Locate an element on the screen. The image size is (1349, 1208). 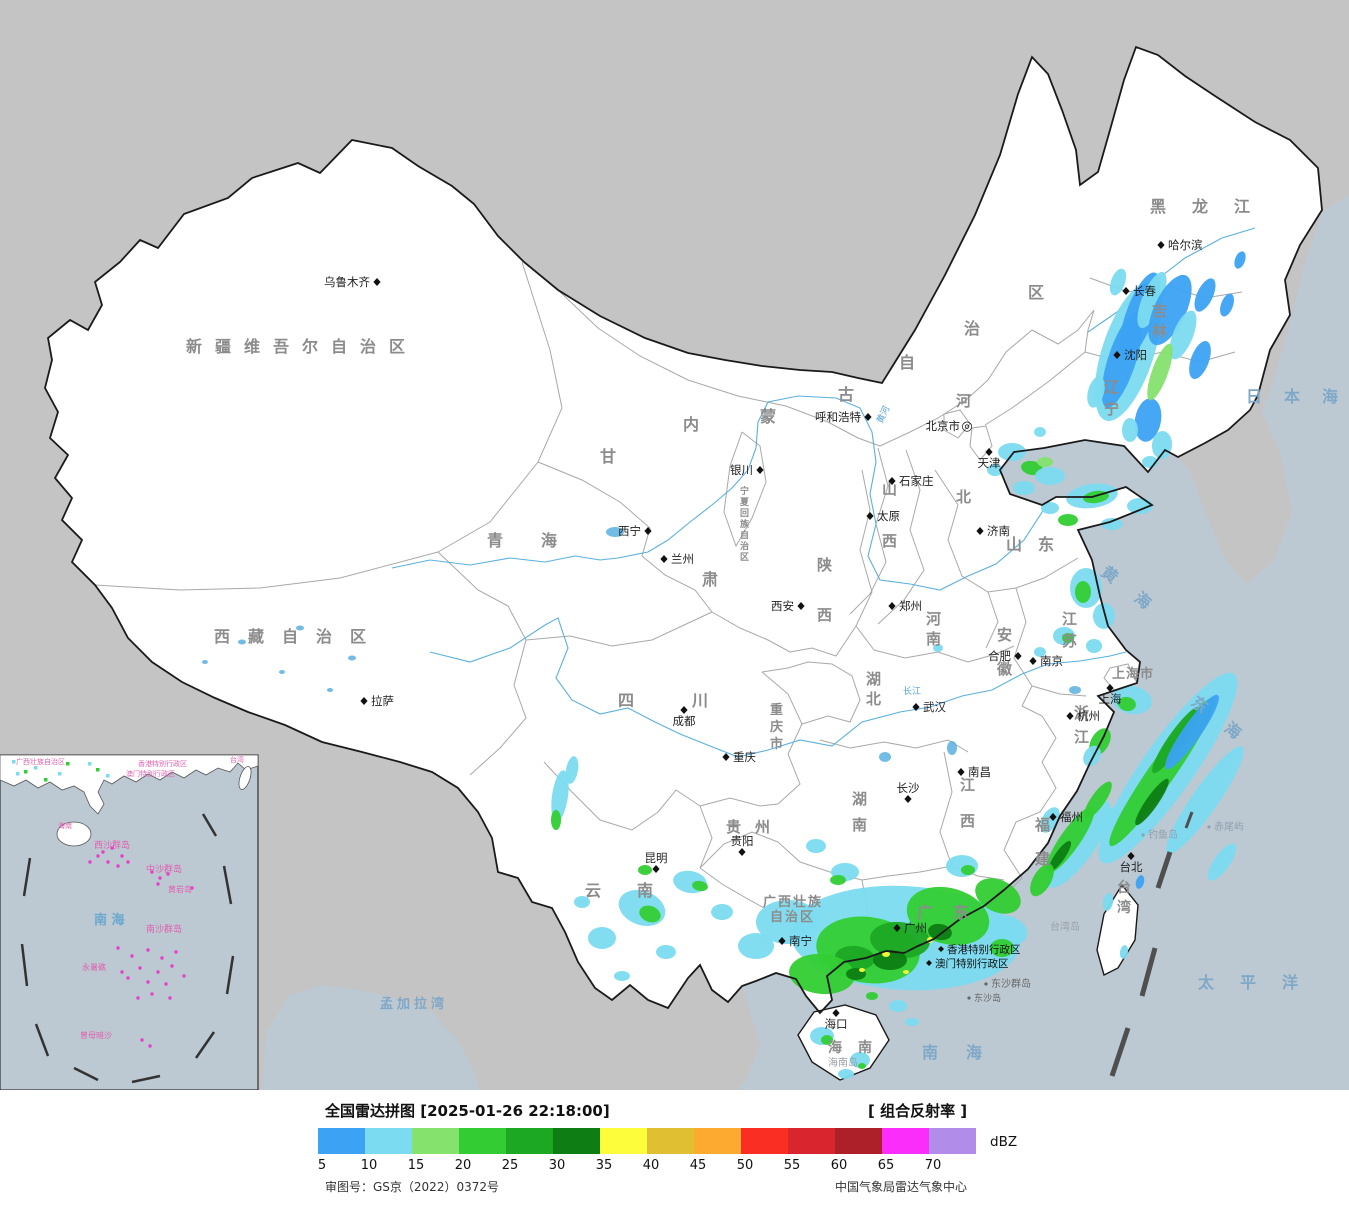
city-label: 拉萨 is located at coordinates (382, 701).